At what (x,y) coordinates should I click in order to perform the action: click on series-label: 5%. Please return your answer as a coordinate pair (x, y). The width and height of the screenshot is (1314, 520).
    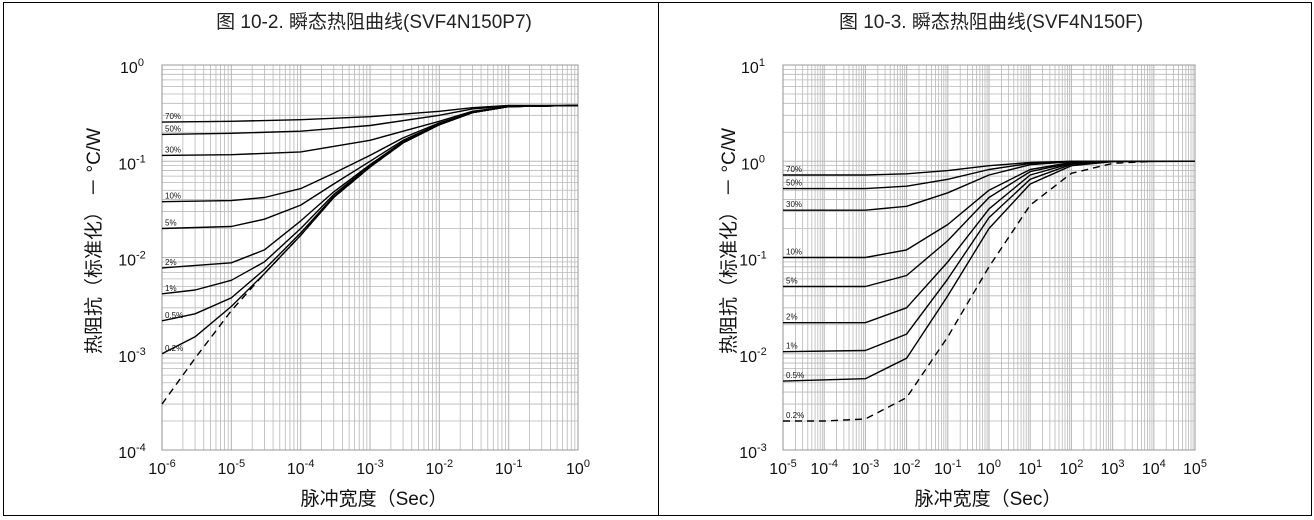
    Looking at the image, I should click on (792, 280).